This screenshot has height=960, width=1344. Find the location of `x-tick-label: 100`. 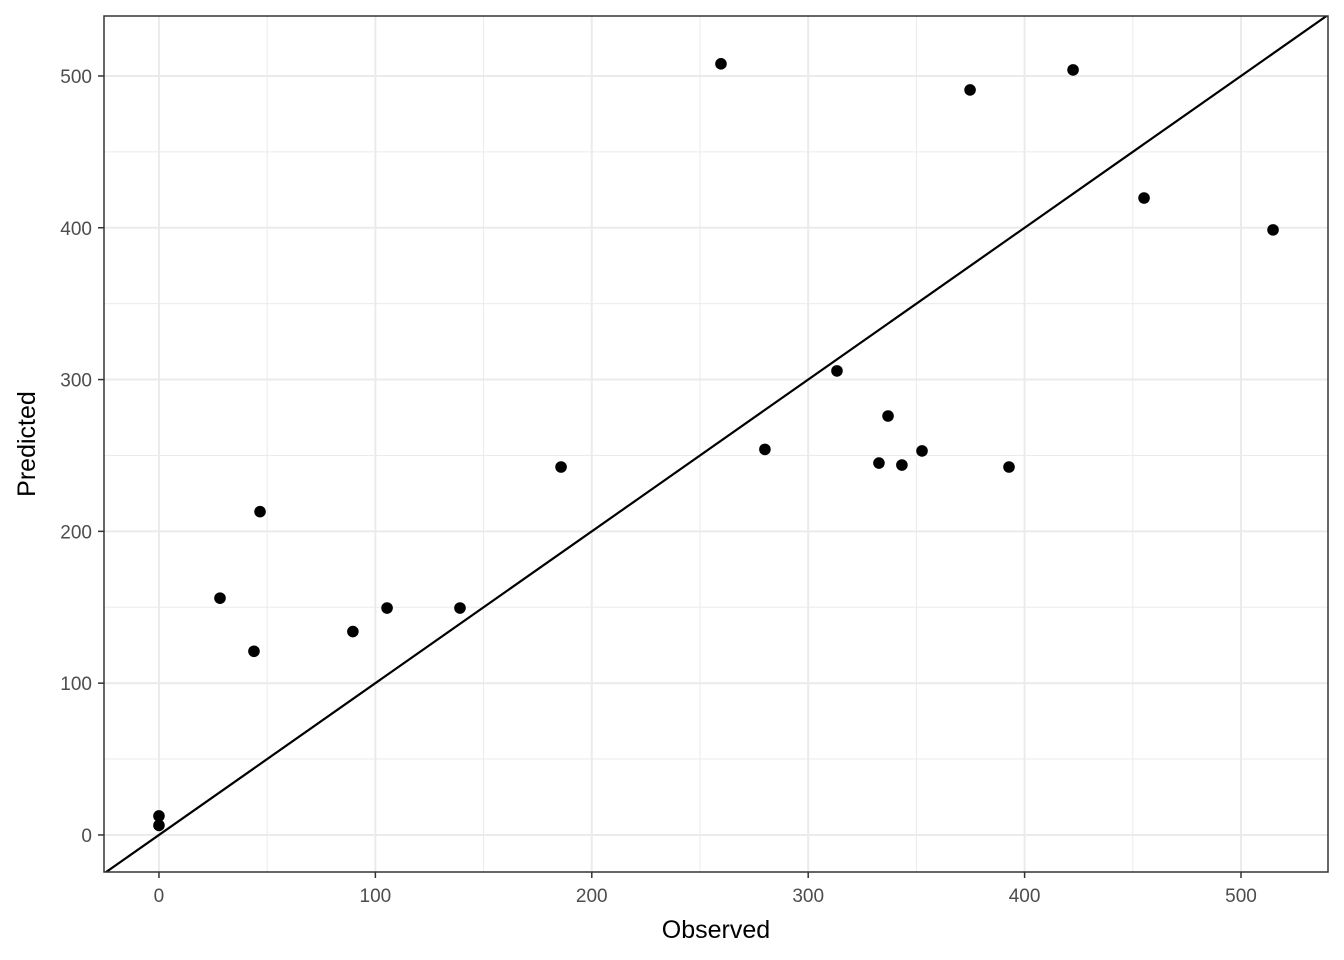

x-tick-label: 100 is located at coordinates (376, 896).